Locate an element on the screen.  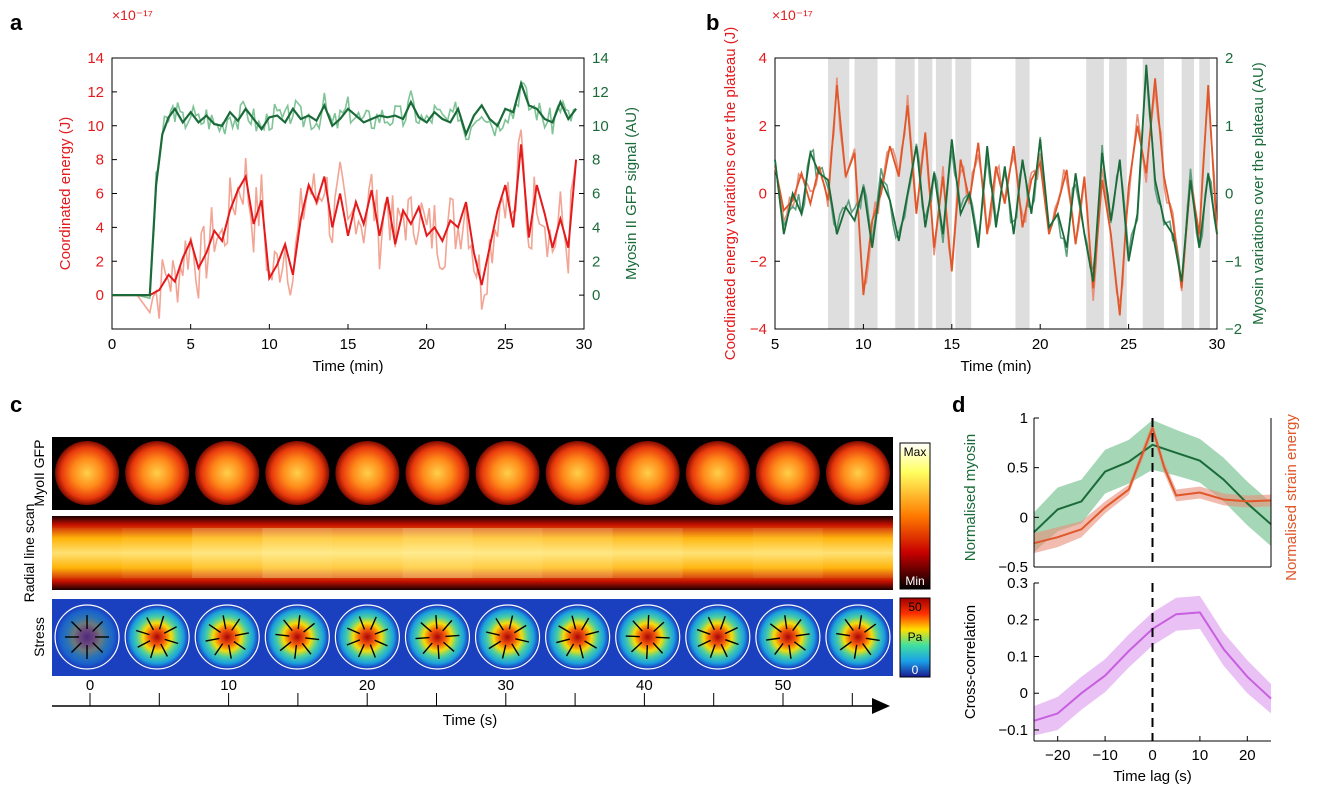
y-tick-label-right: 14 is located at coordinates (600, 58).